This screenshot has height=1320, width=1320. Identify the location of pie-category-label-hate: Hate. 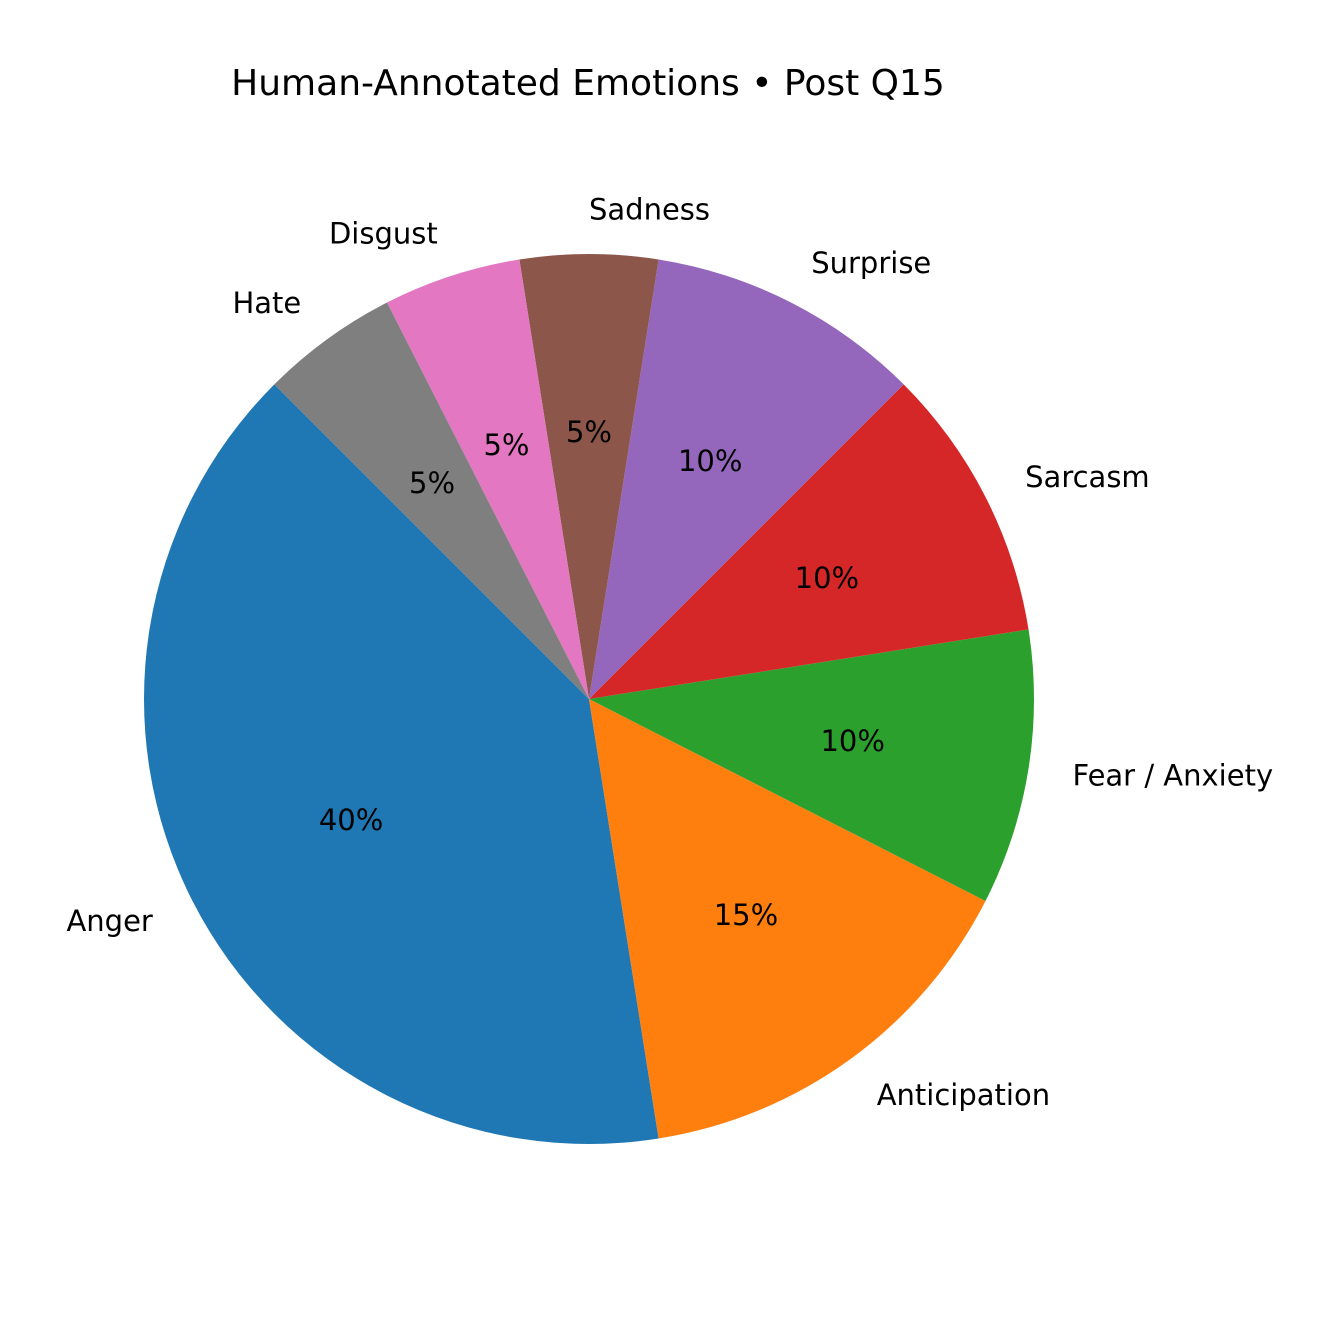
(266, 303).